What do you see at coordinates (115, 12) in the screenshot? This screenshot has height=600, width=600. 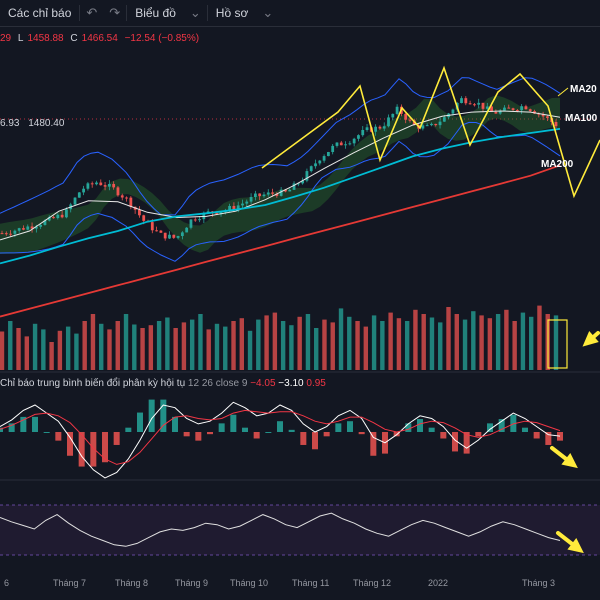 I see `redo-icon: ↷` at bounding box center [115, 12].